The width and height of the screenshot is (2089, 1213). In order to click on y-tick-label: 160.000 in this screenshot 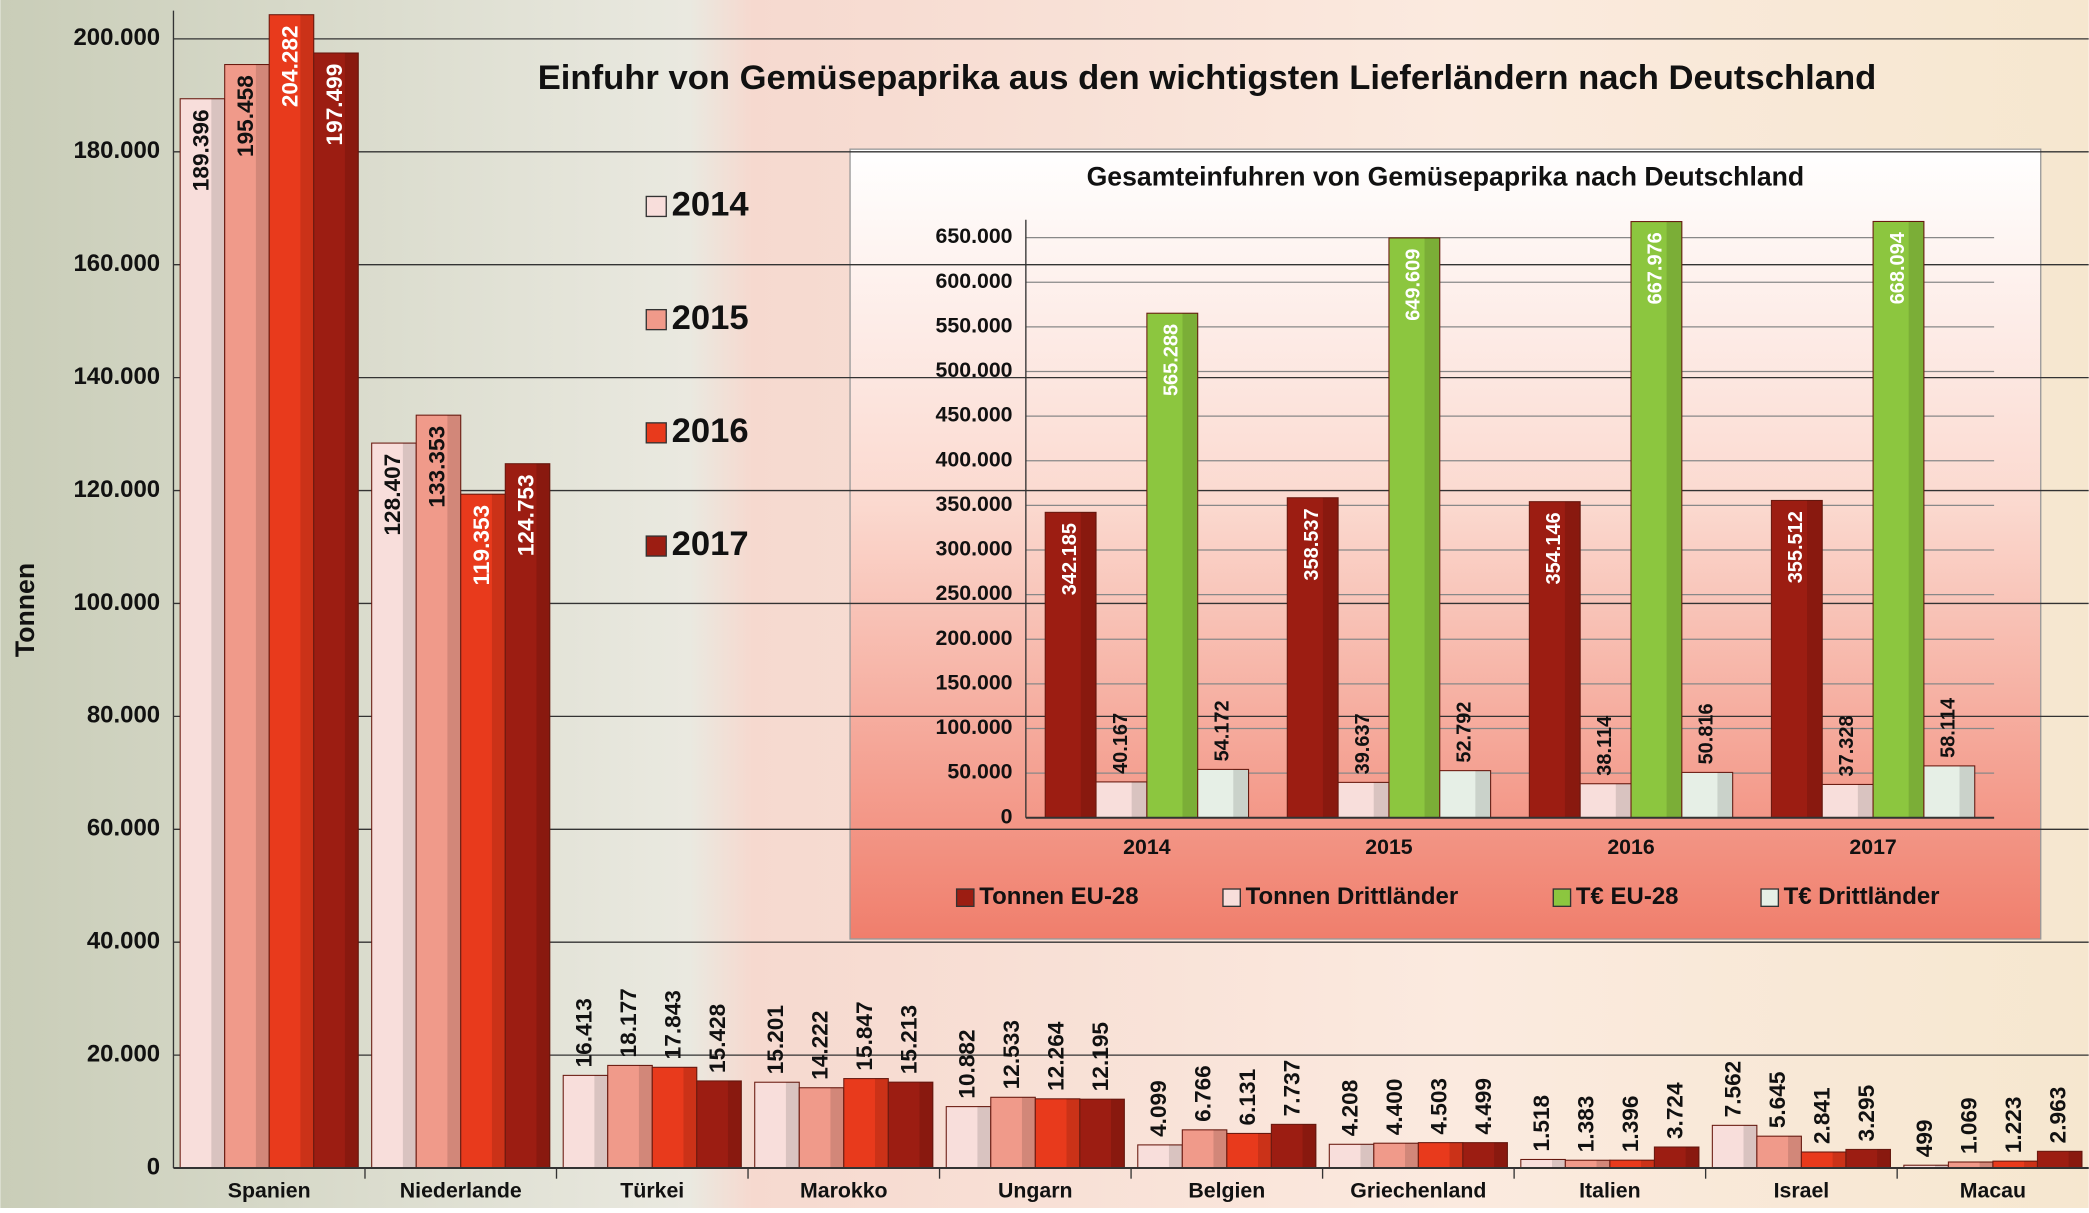, I will do `click(116, 263)`.